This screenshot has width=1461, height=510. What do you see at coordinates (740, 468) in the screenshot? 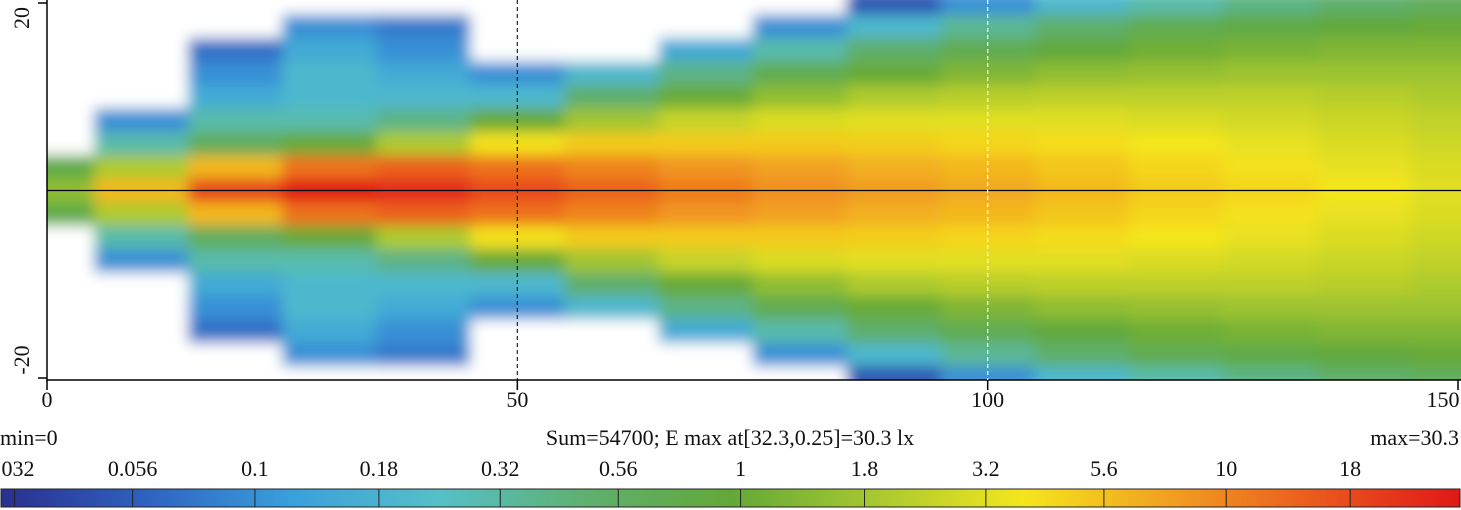
I see `colorbar-label: 1` at bounding box center [740, 468].